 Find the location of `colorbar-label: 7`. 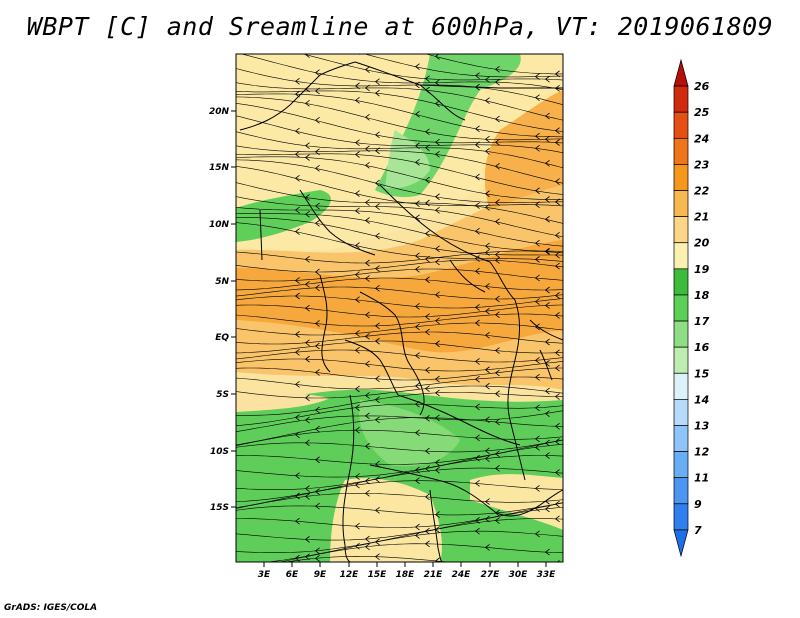

colorbar-label: 7 is located at coordinates (698, 530).